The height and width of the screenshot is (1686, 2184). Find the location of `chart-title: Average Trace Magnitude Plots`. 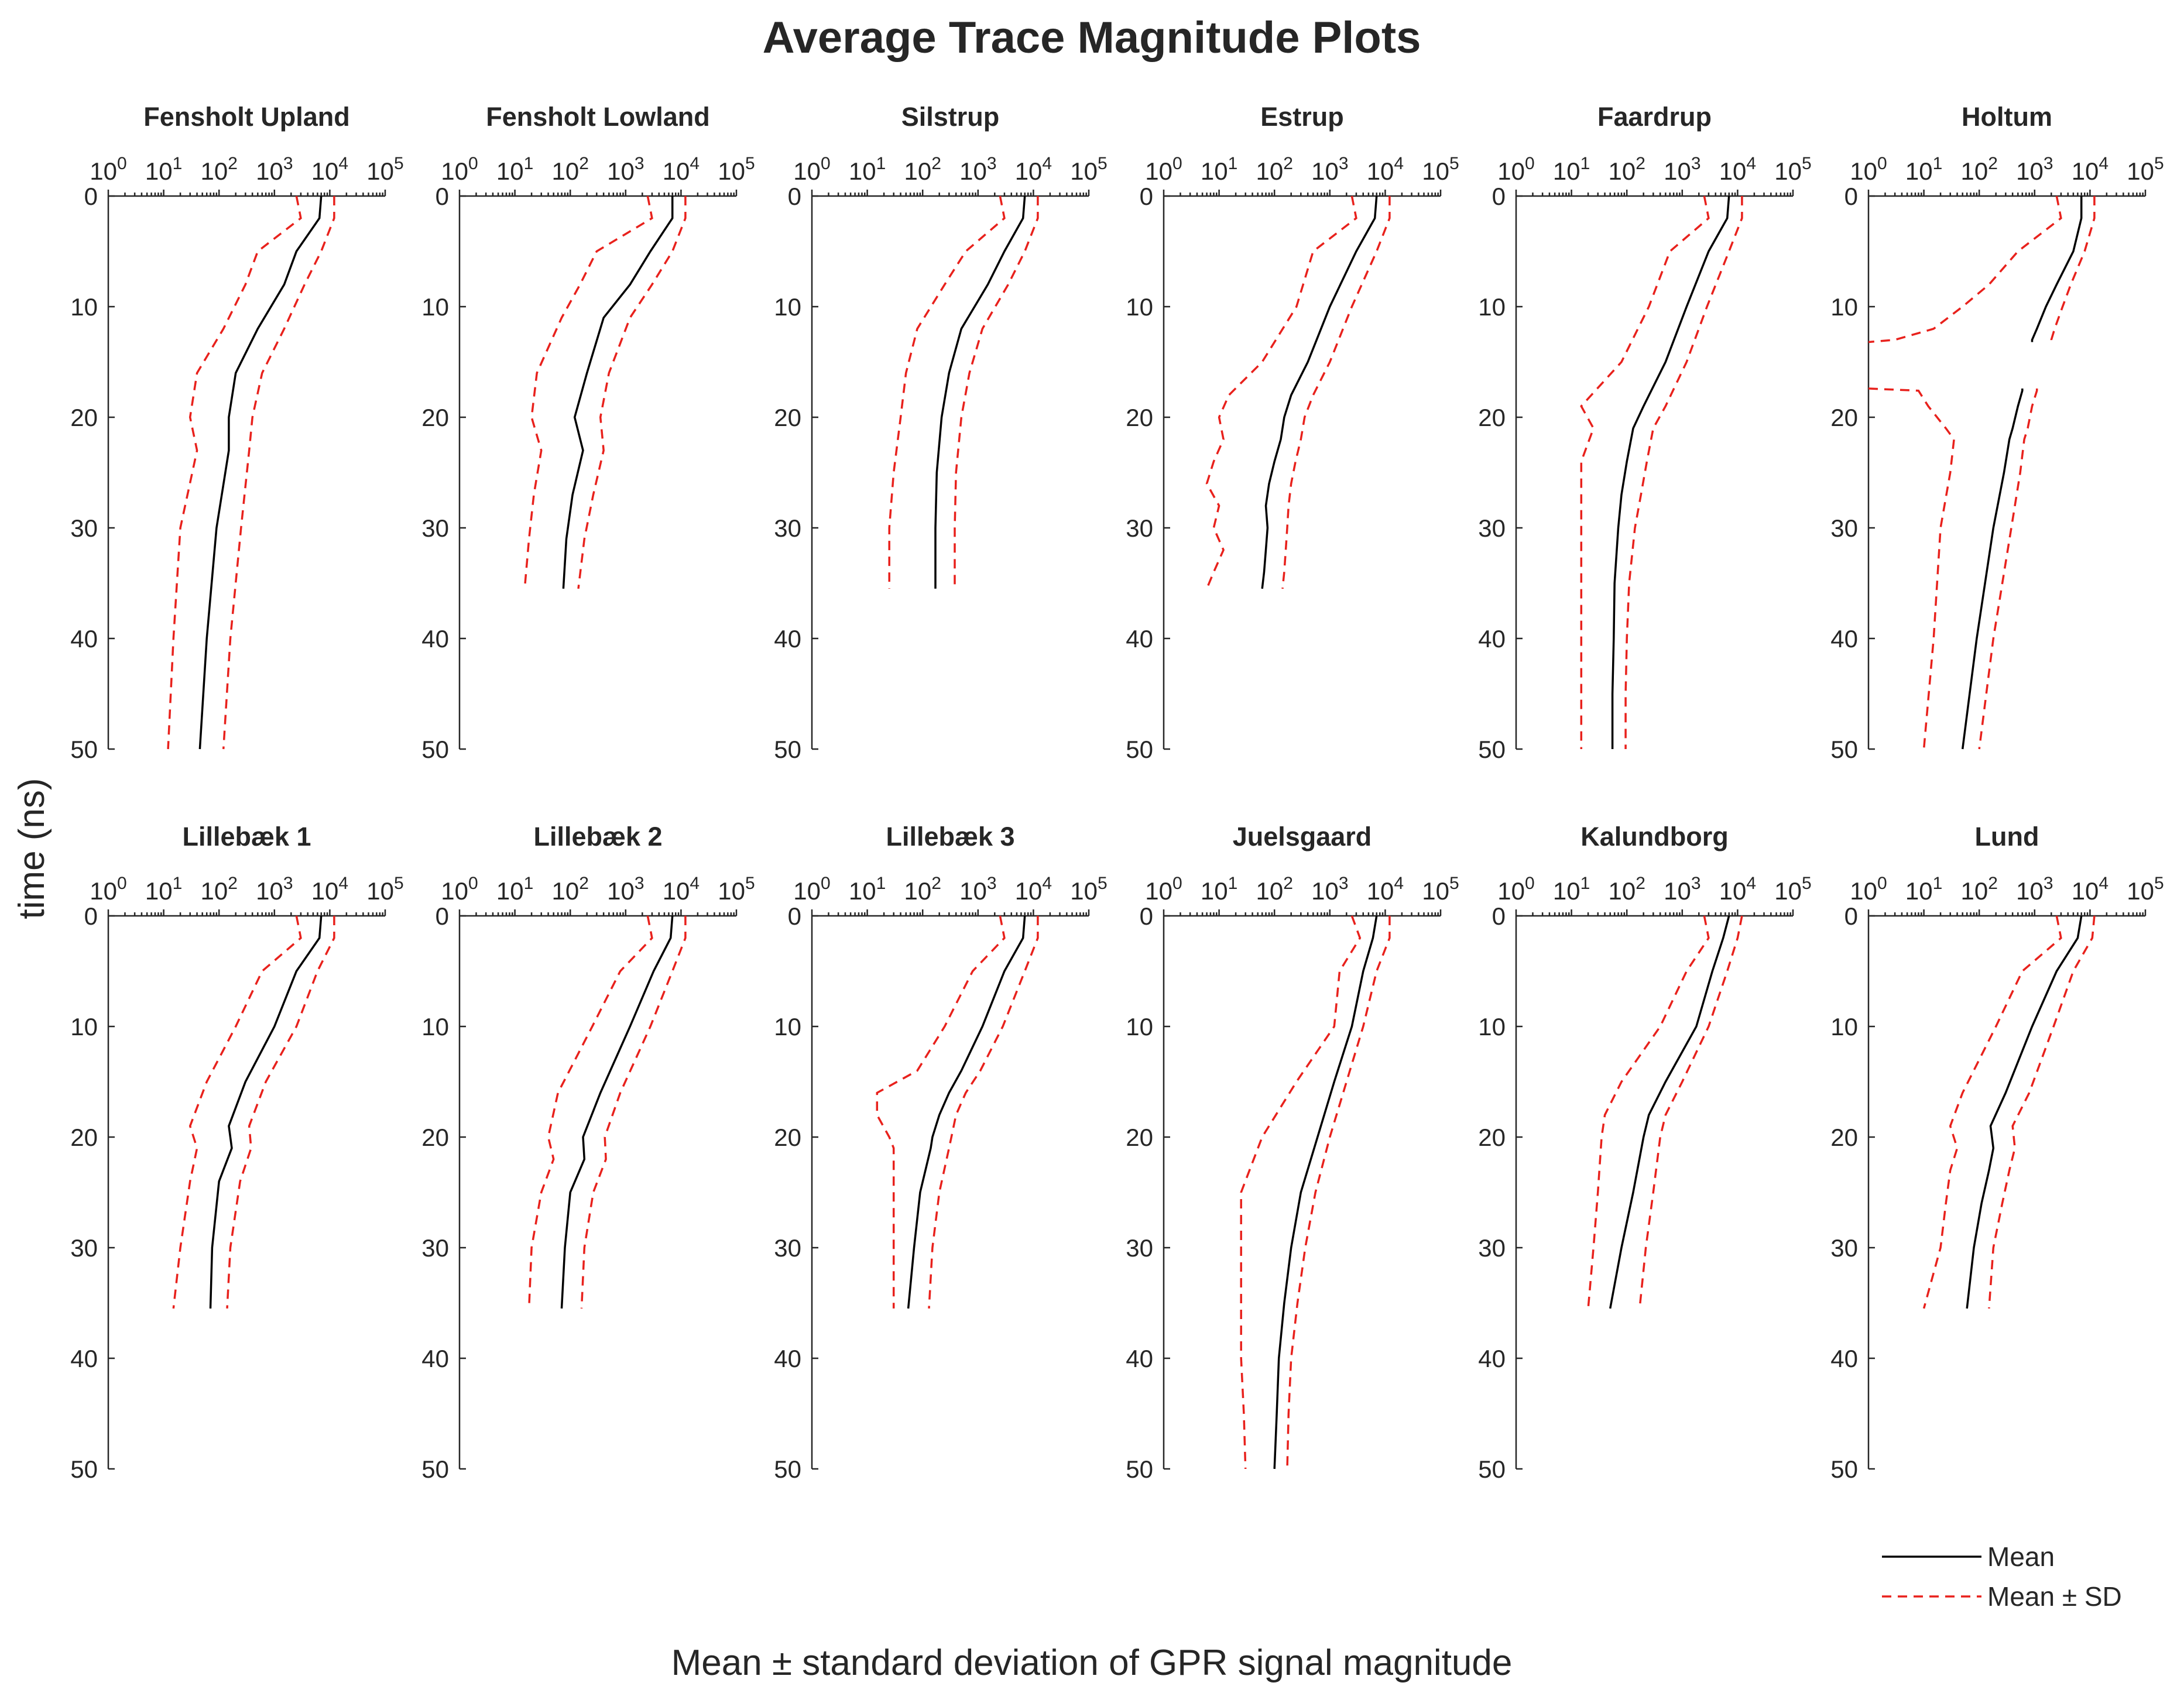

chart-title: Average Trace Magnitude Plots is located at coordinates (1092, 38).